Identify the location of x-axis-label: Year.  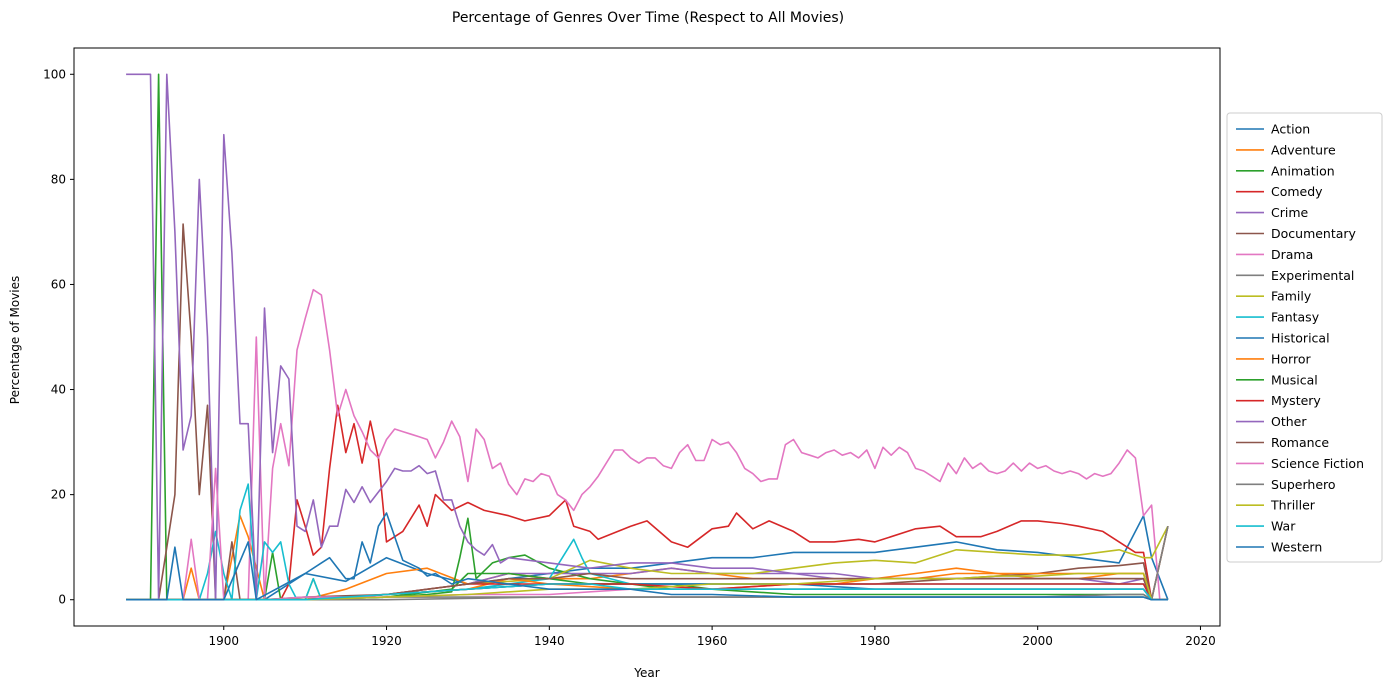
(646, 673).